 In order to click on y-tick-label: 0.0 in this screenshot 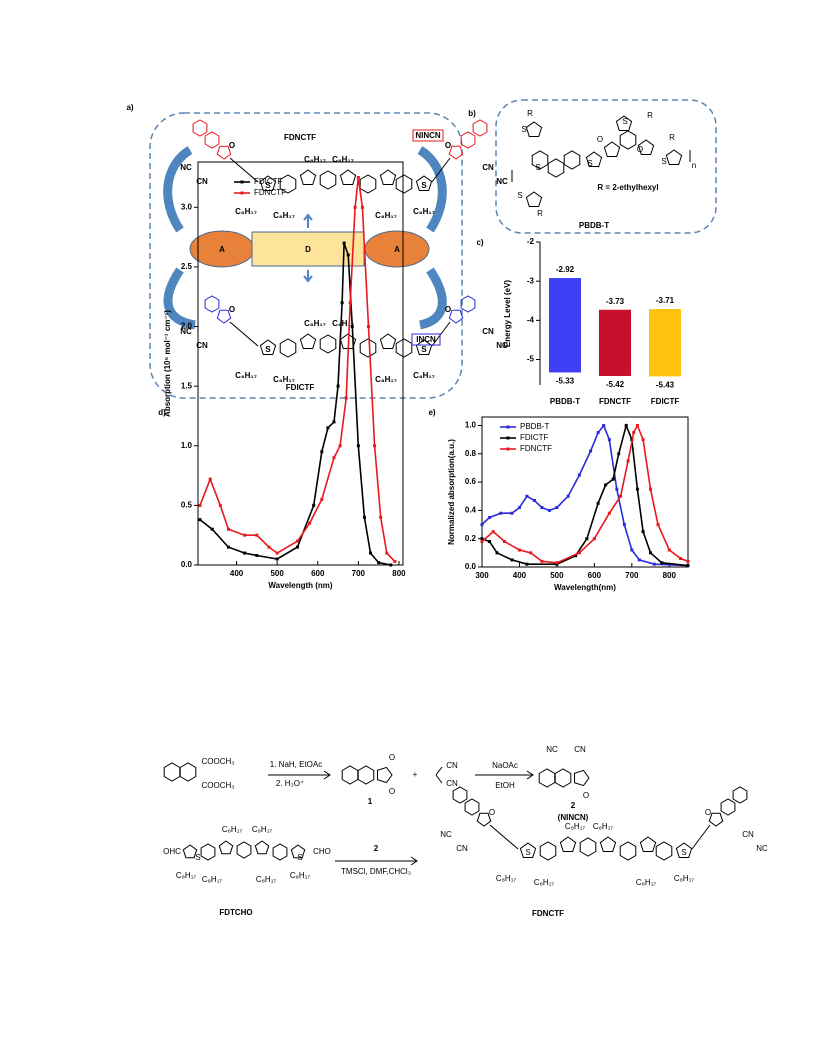, I will do `click(471, 566)`.